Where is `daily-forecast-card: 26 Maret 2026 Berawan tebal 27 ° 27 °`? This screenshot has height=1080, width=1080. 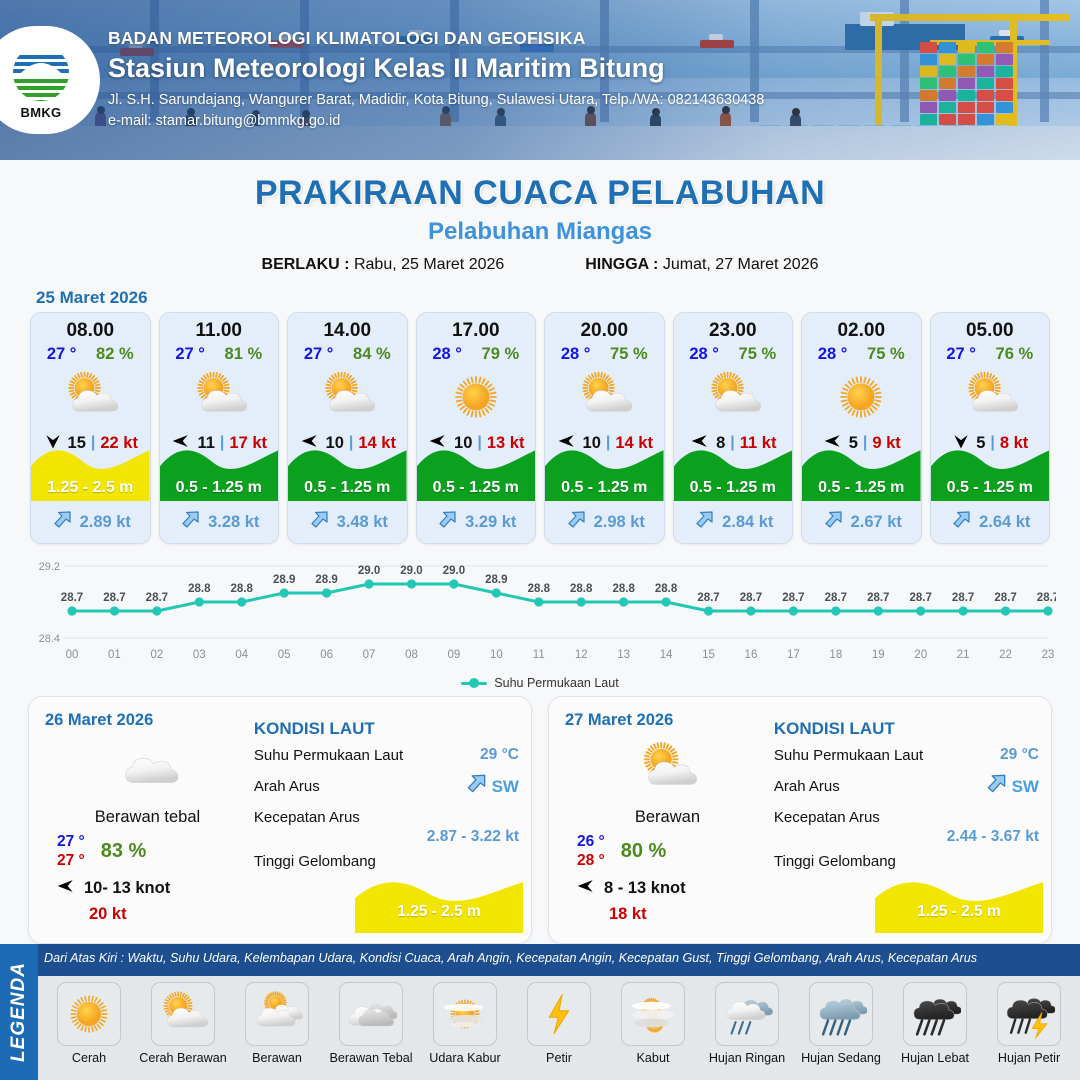
daily-forecast-card: 26 Maret 2026 Berawan tebal 27 ° 27 ° is located at coordinates (280, 820).